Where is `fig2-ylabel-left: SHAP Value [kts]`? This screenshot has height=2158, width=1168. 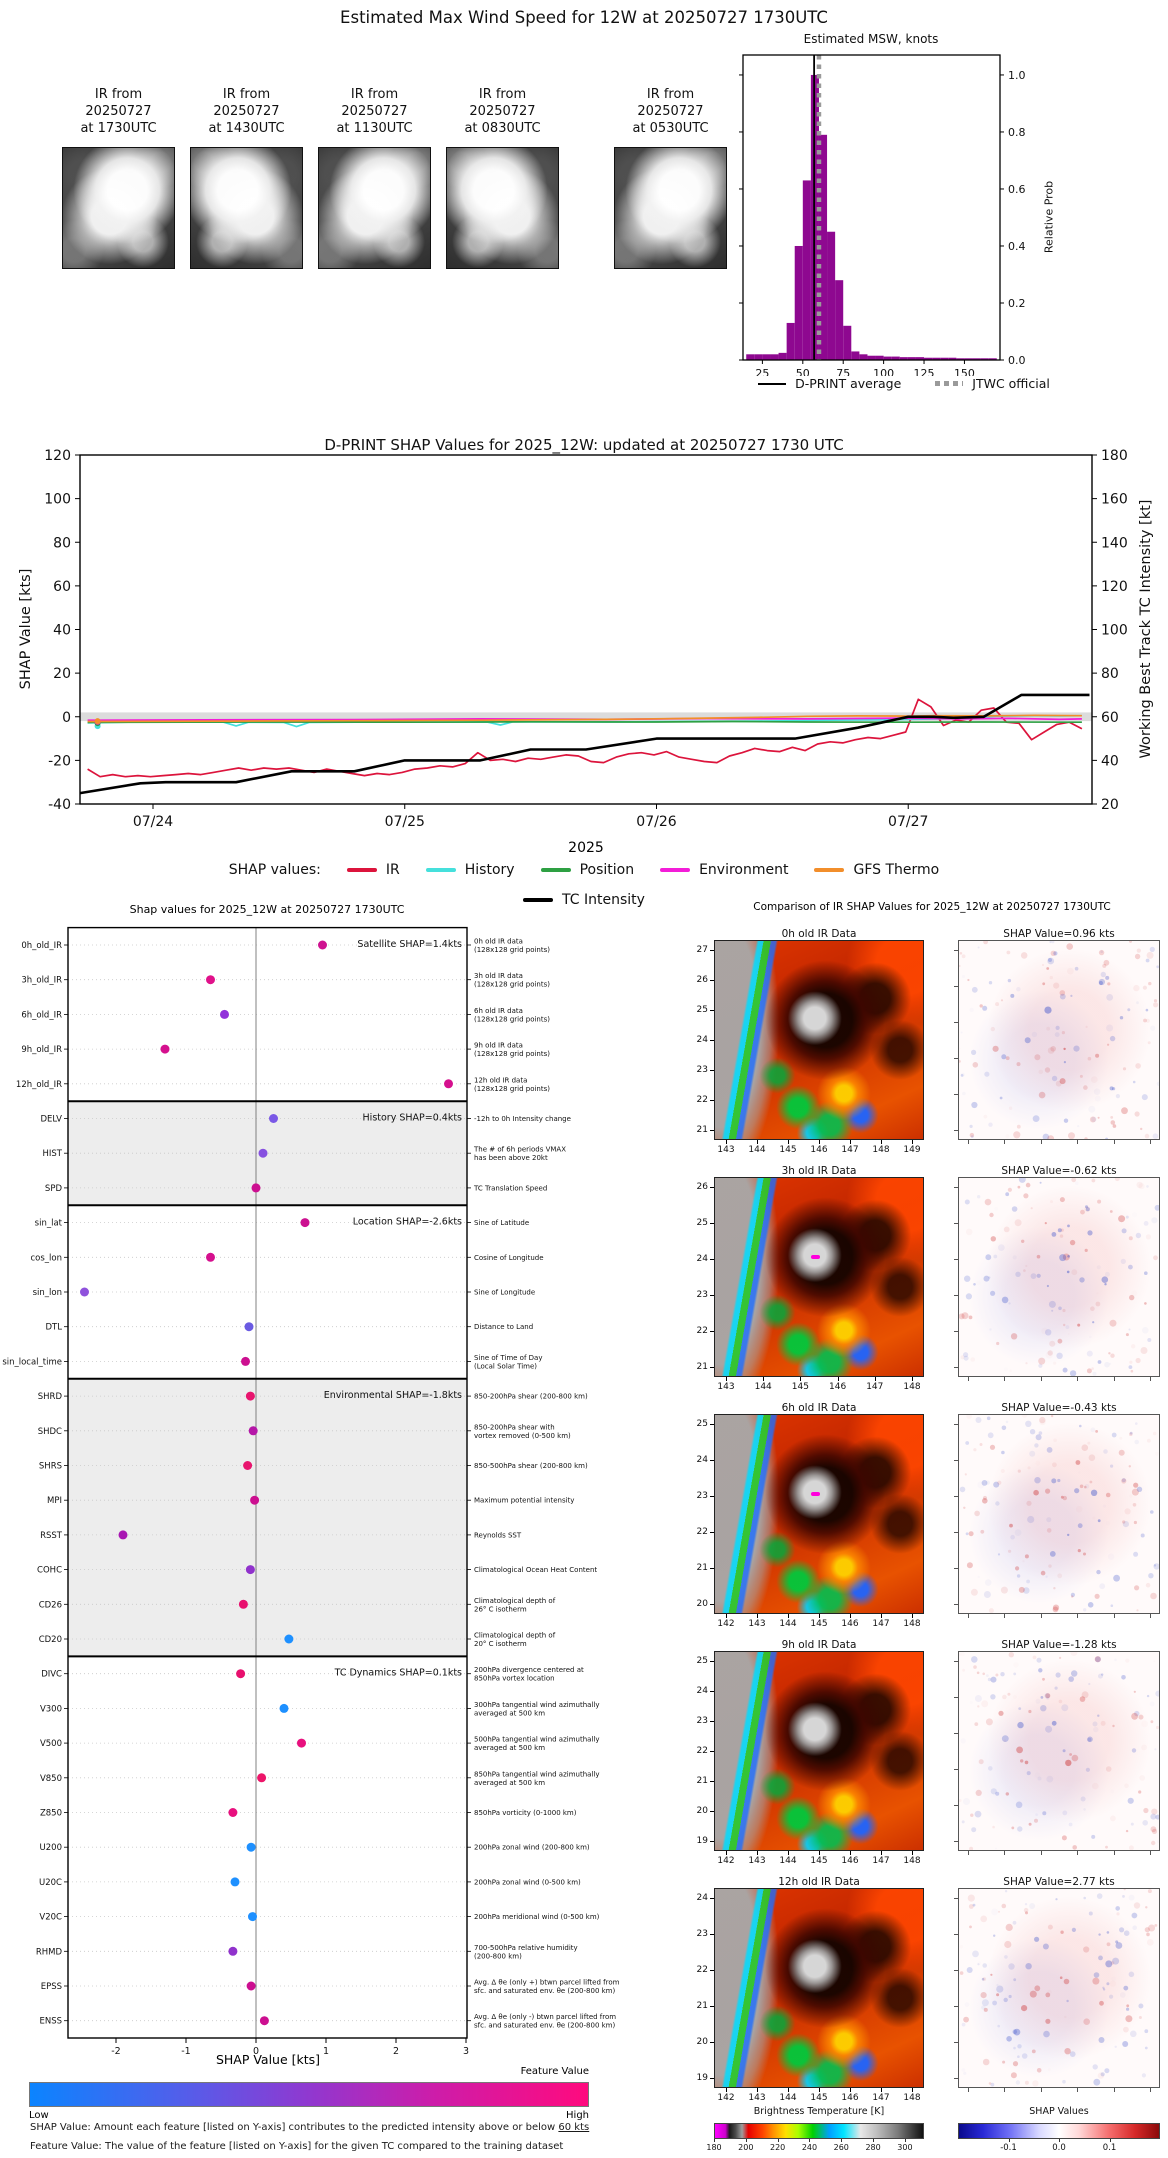 fig2-ylabel-left: SHAP Value [kts] is located at coordinates (26, 629).